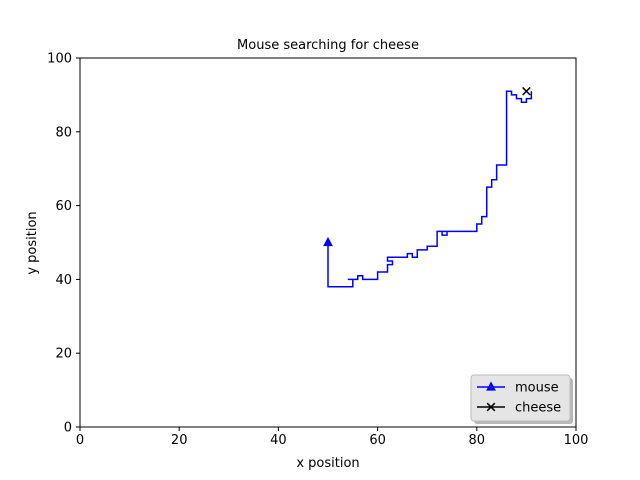 This screenshot has width=640, height=480. I want to click on y-axis-label: y position, so click(32, 242).